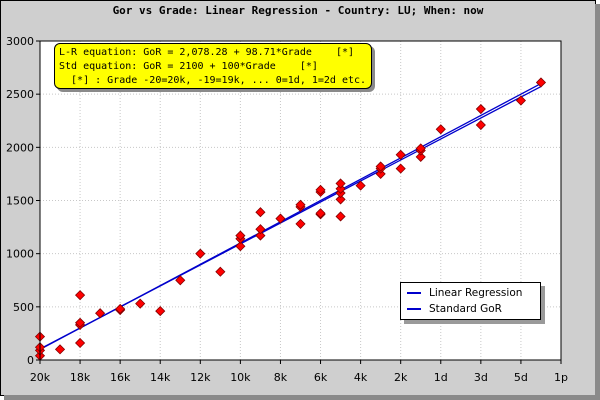 The image size is (600, 400). Describe the element at coordinates (401, 377) in the screenshot. I see `x-tick-label: 2k` at that location.